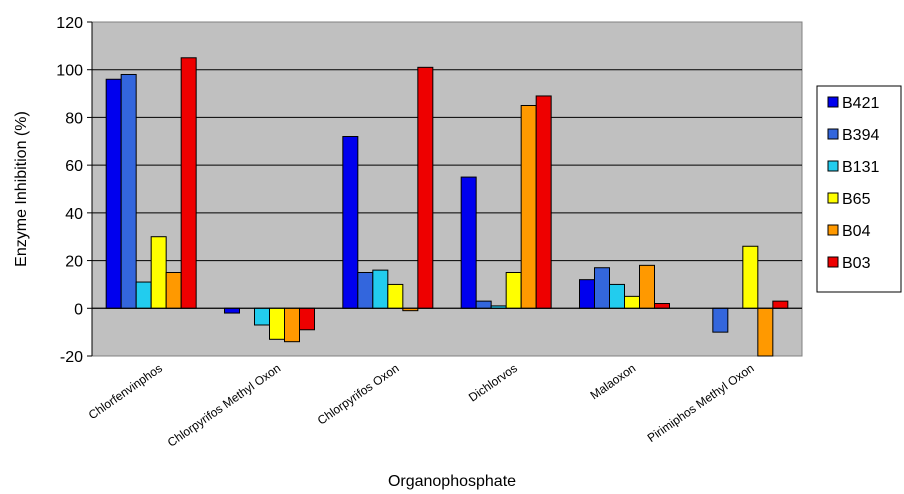 Image resolution: width=904 pixels, height=494 pixels. Describe the element at coordinates (78, 309) in the screenshot. I see `y-tick-label: 0` at that location.